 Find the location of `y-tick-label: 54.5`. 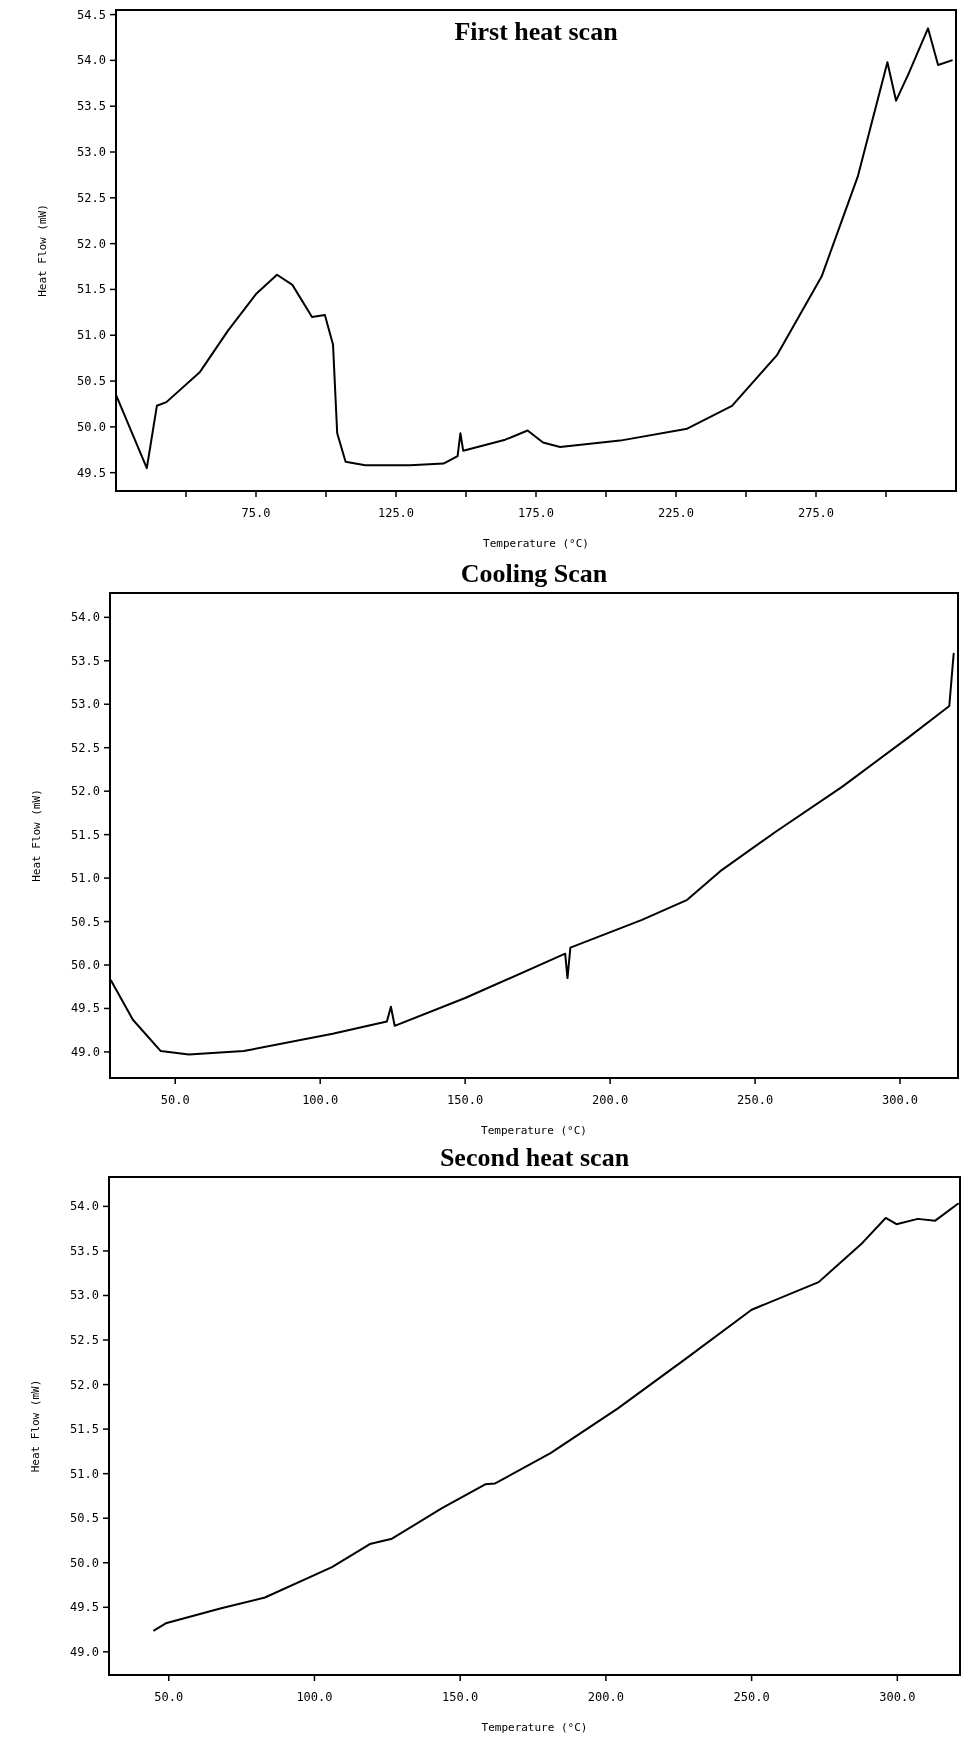

y-tick-label: 54.5 is located at coordinates (91, 14).